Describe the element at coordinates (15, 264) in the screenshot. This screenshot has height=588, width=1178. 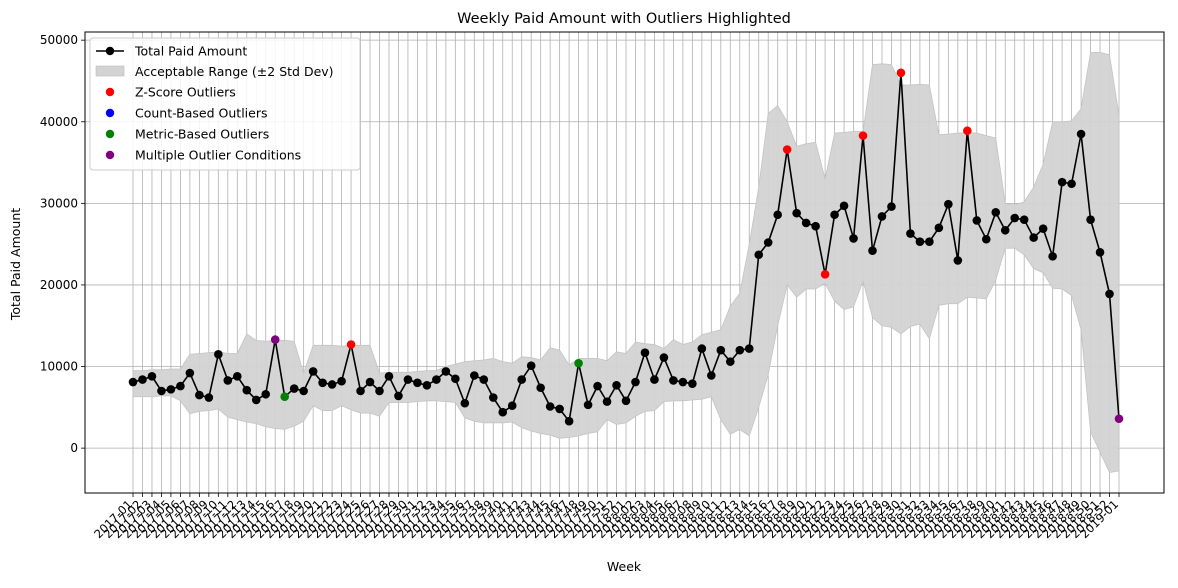
I see `y-axis-label: Total Paid Amount` at that location.